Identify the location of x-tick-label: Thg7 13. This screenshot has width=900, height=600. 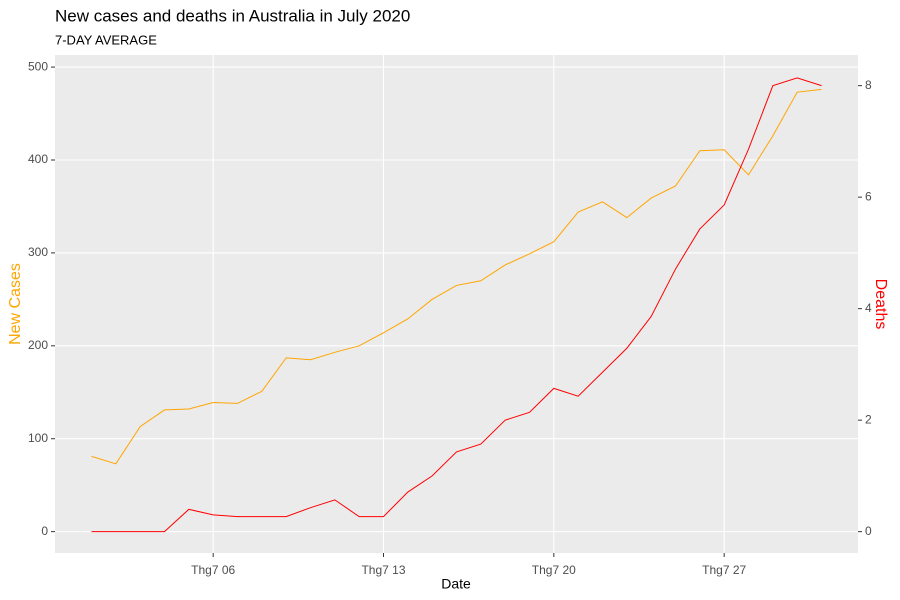
(383, 570).